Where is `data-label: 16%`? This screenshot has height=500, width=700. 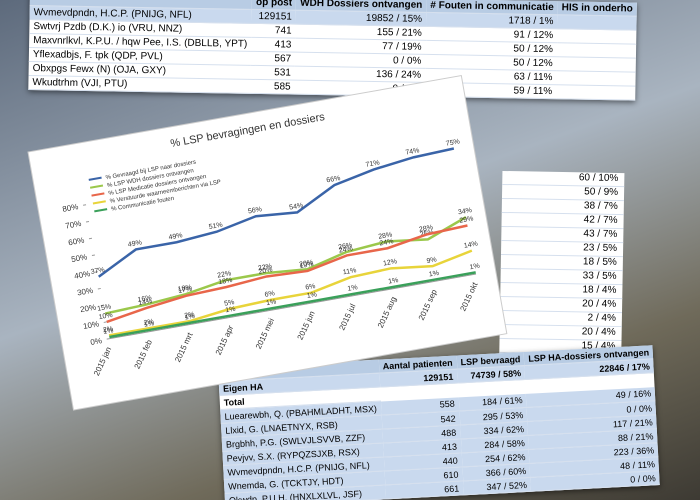
data-label: 16% is located at coordinates (144, 299).